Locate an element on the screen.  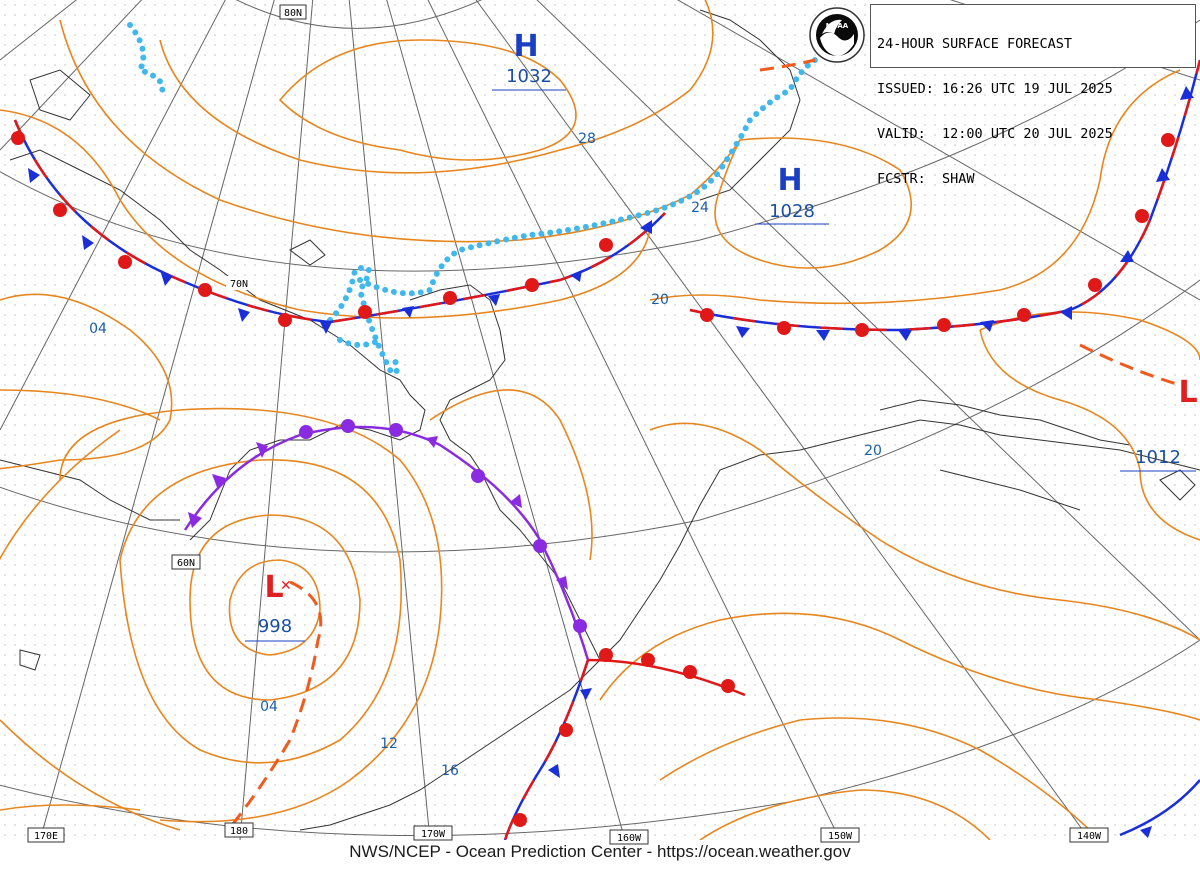
valid-row: VALID: 12:00 UTC 20 JUL 2025 is located at coordinates (1033, 134).